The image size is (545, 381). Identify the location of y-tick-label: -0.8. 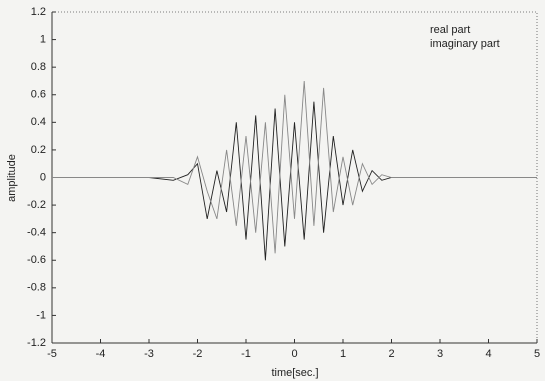
(36, 288).